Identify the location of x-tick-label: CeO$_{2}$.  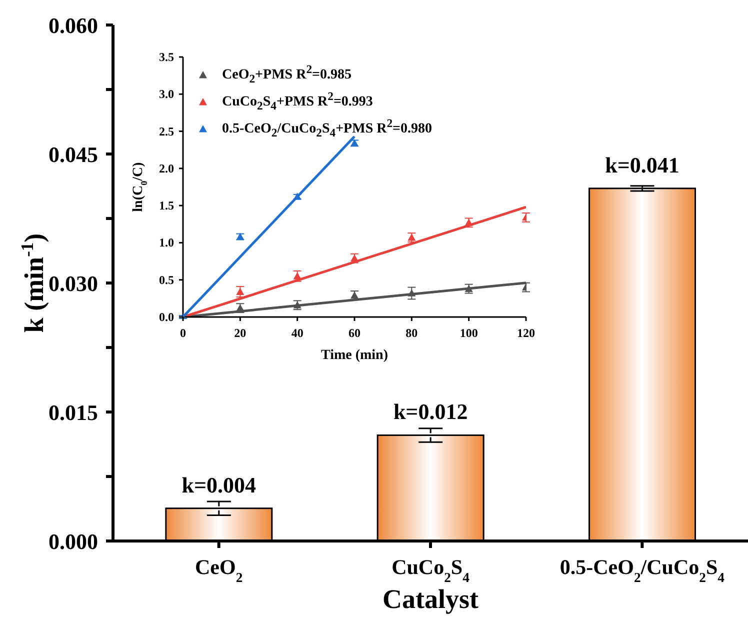
(219, 569).